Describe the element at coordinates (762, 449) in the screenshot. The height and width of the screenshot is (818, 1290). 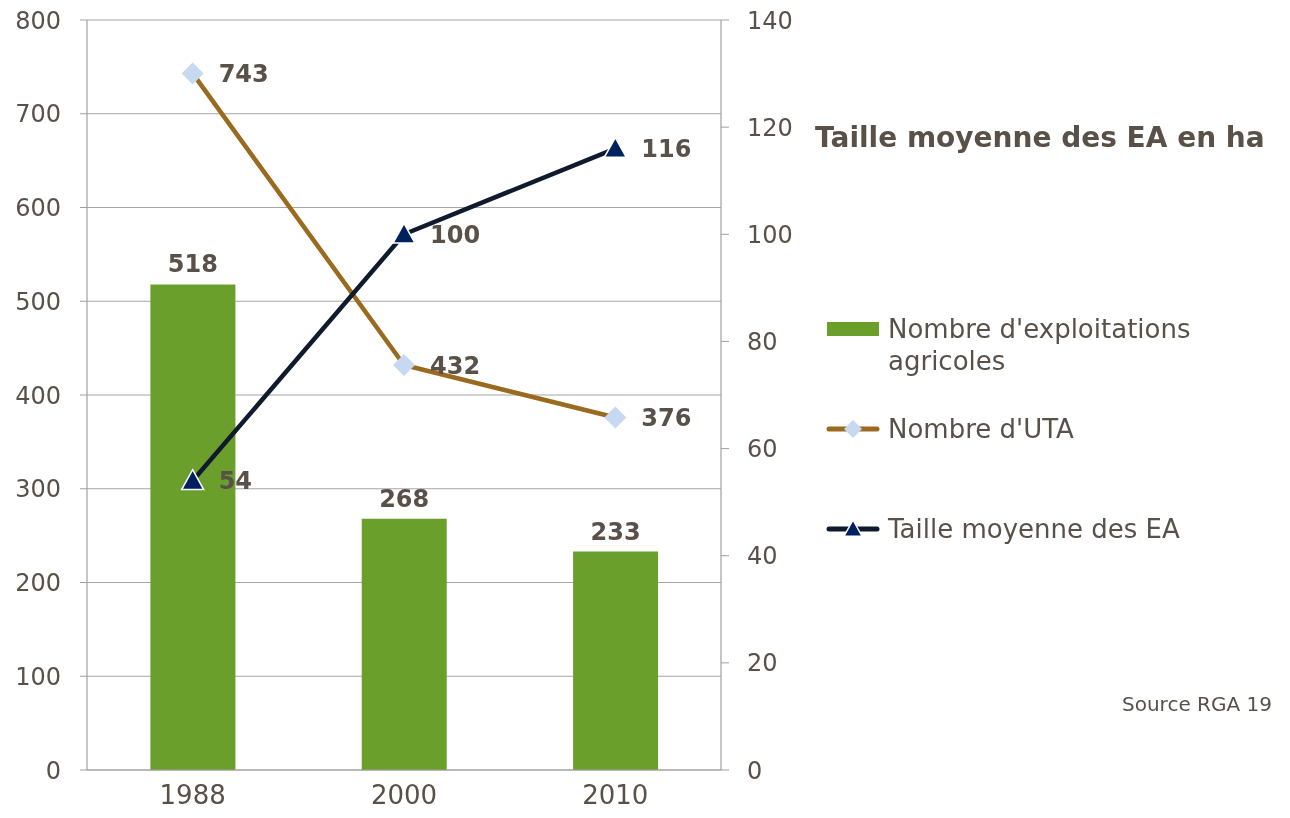
I see `y2-tick-label: 60` at that location.